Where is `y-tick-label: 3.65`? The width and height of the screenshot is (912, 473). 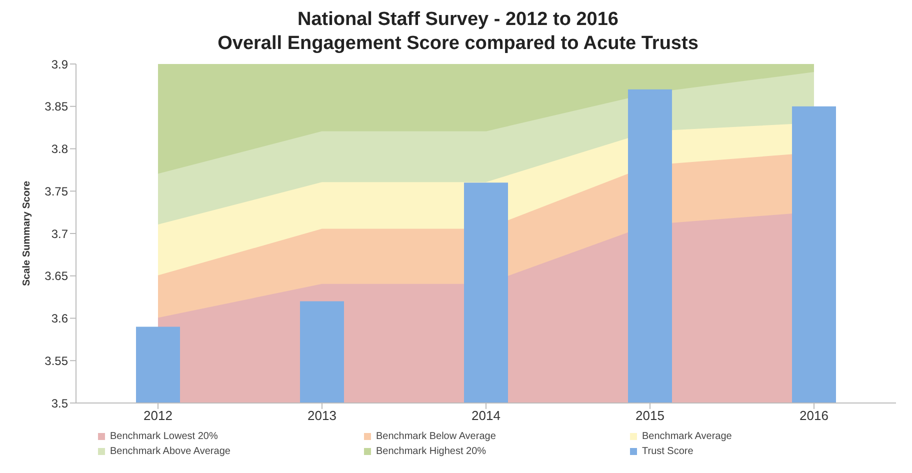 y-tick-label: 3.65 is located at coordinates (56, 276).